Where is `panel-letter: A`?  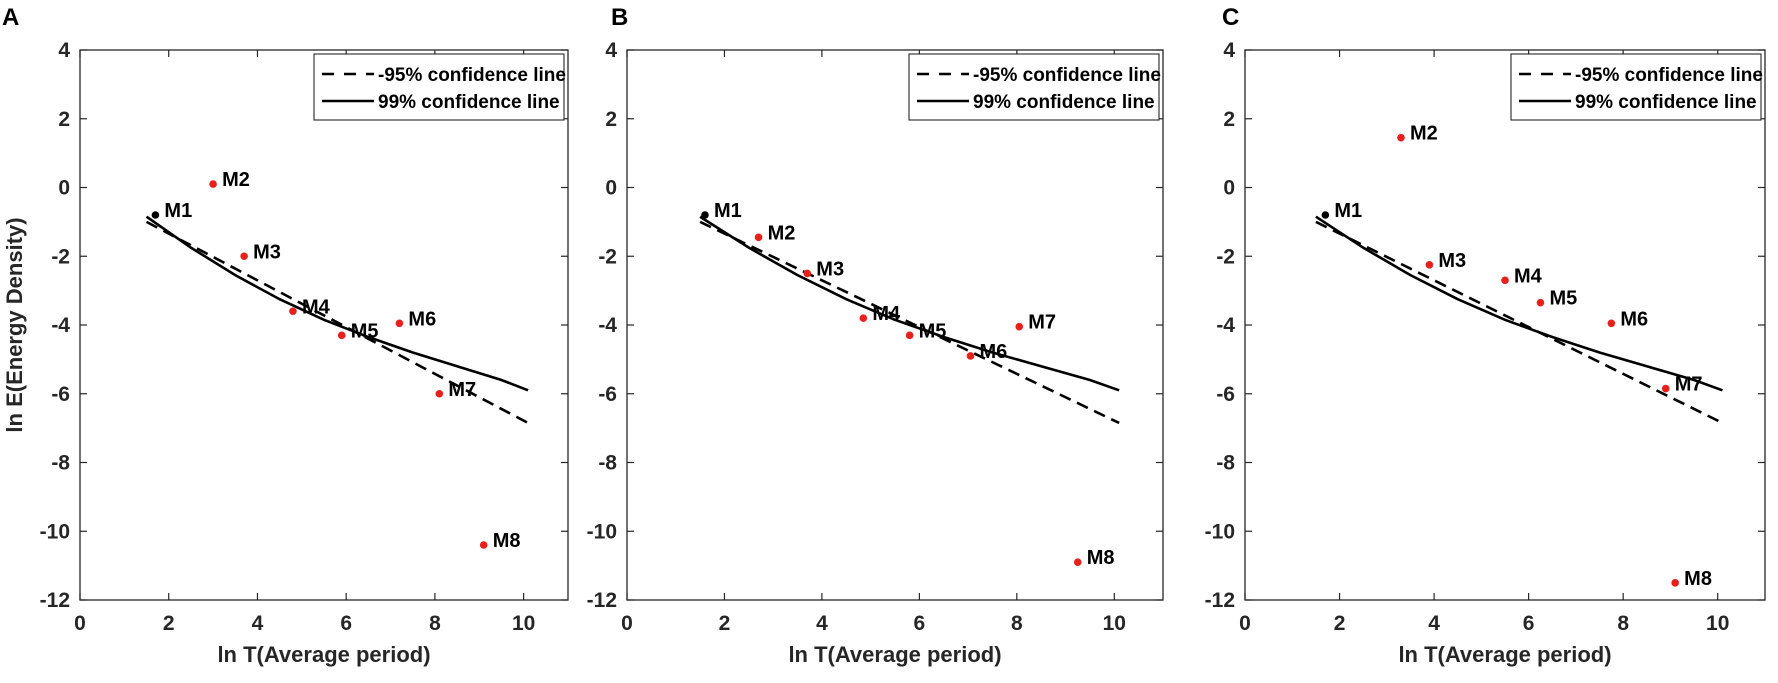 panel-letter: A is located at coordinates (10, 17).